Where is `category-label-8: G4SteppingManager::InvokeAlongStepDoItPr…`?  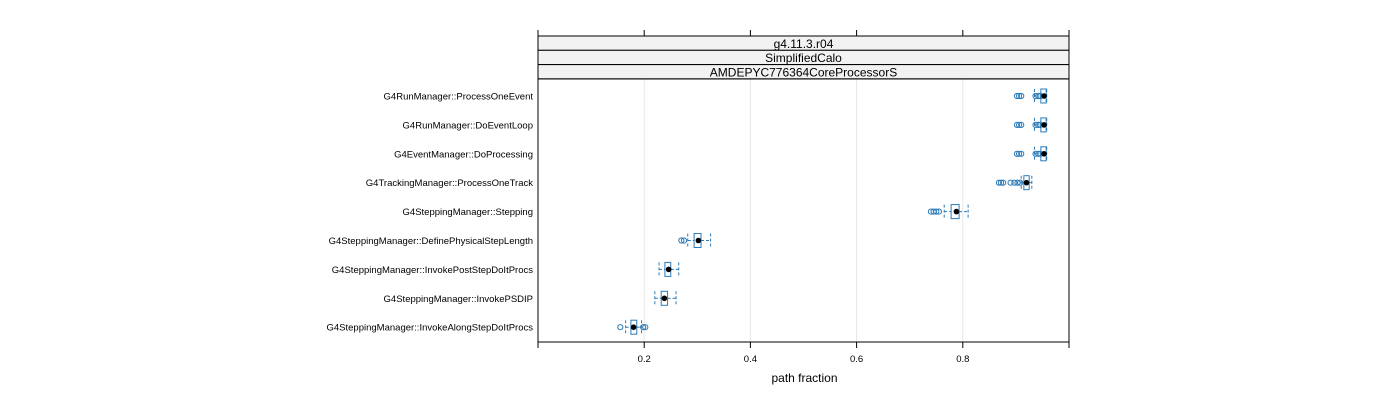
category-label-8: G4SteppingManager::InvokeAlongStepDoItPr… is located at coordinates (430, 328).